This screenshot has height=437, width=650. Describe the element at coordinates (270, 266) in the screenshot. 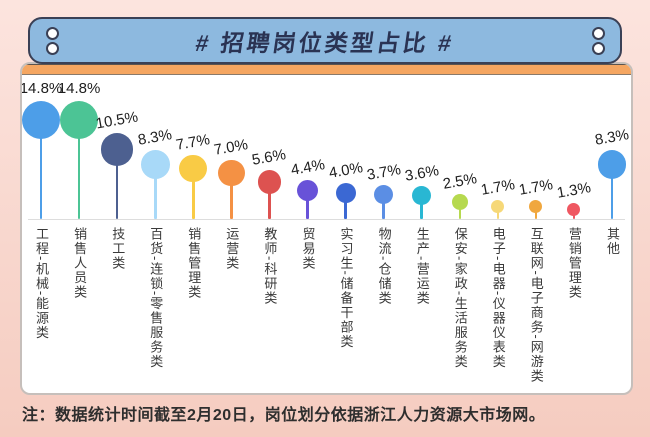

I see `category-label: 教师-科研类` at that location.